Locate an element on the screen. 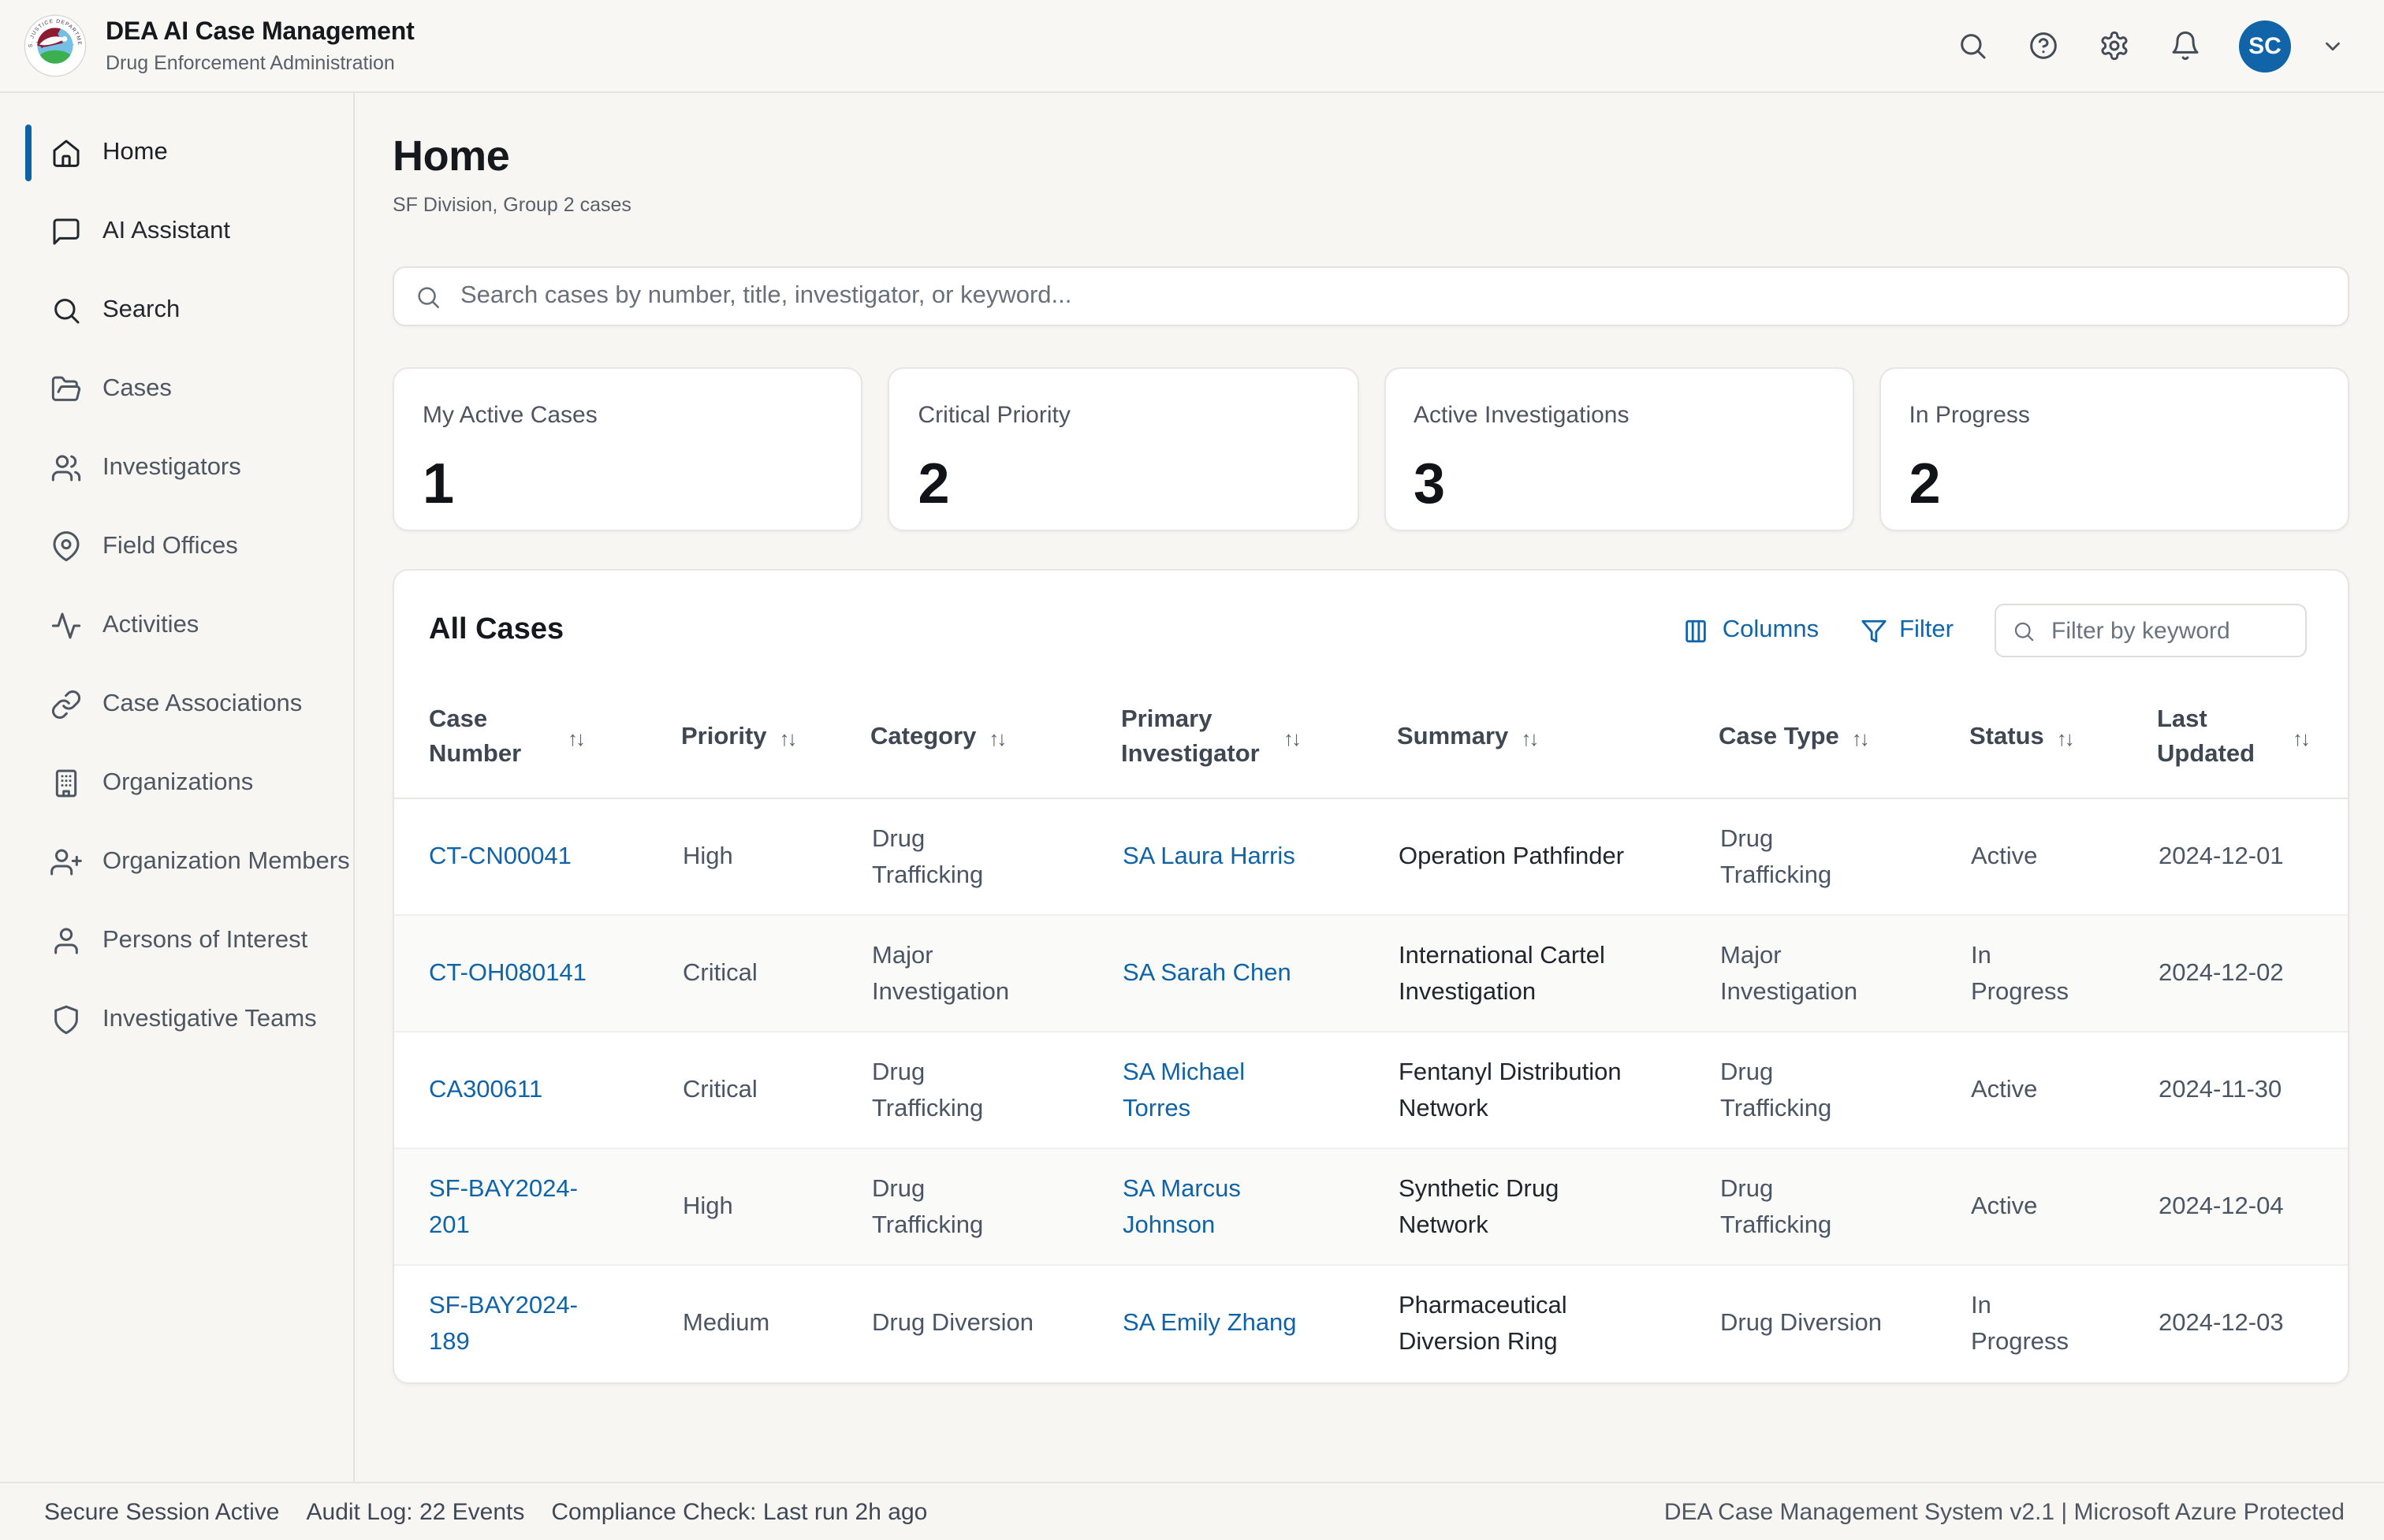 Image resolution: width=2384 pixels, height=1540 pixels. last-updated-cell: 2024-12-04 is located at coordinates (2222, 1206).